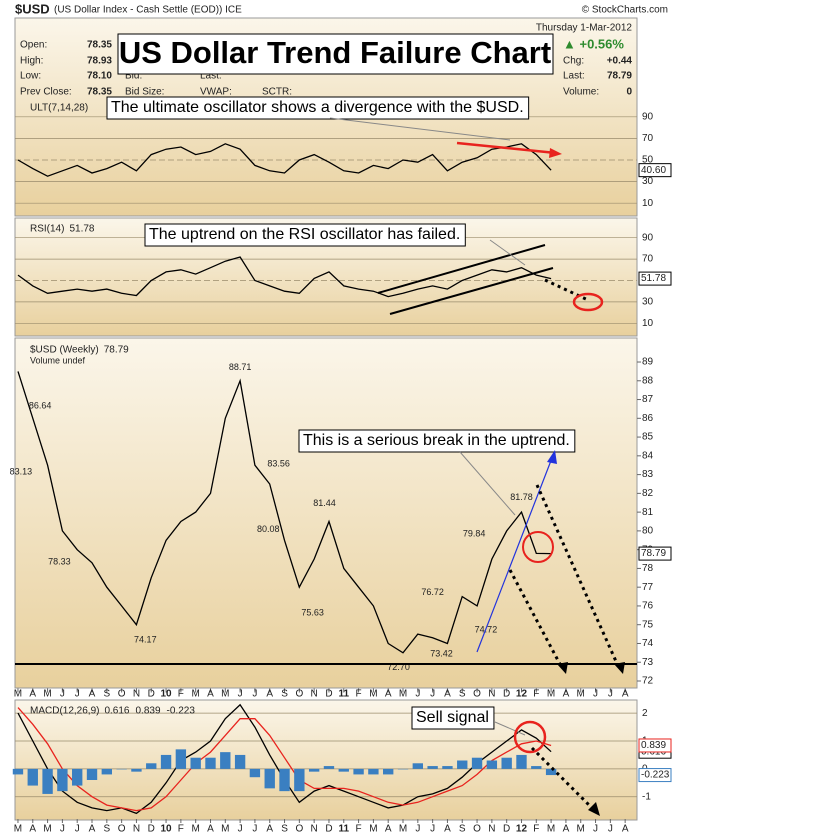  Describe the element at coordinates (116, 350) in the screenshot. I see `legend-value: 78.79` at that location.